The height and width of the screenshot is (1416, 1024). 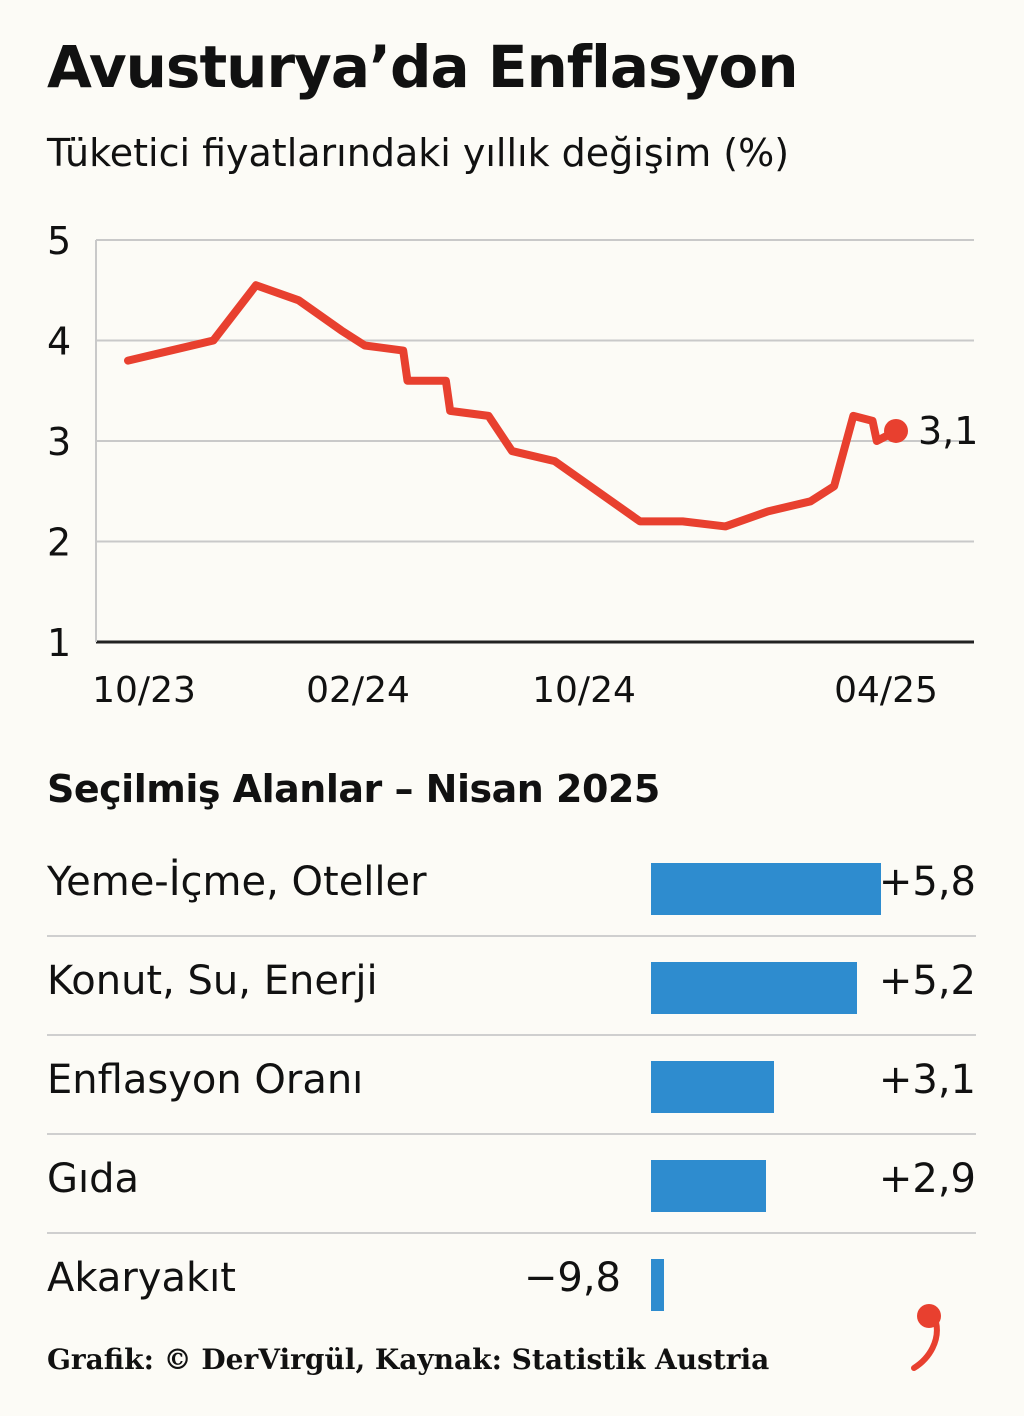 I want to click on bar-value-label: +5,8, so click(x=927, y=882).